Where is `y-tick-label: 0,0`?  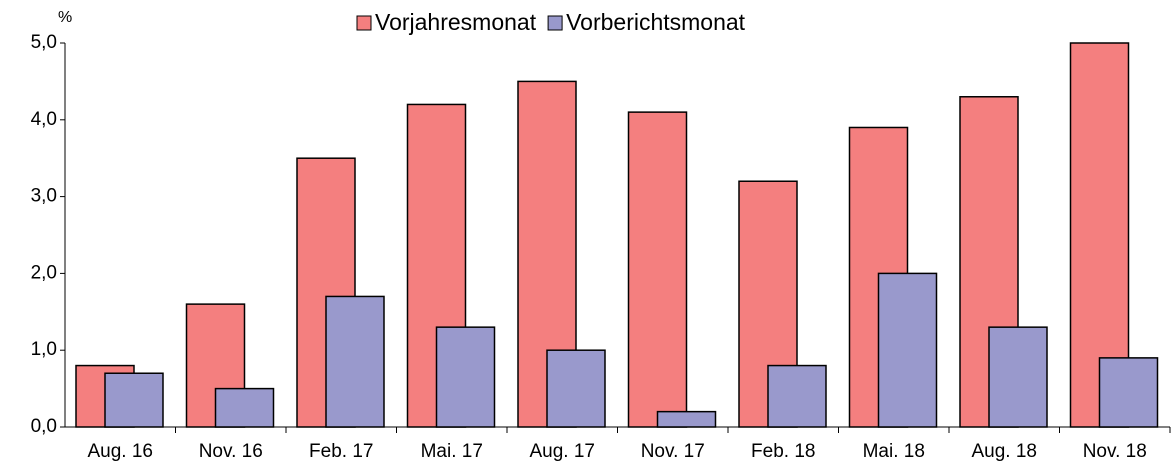
y-tick-label: 0,0 is located at coordinates (44, 426).